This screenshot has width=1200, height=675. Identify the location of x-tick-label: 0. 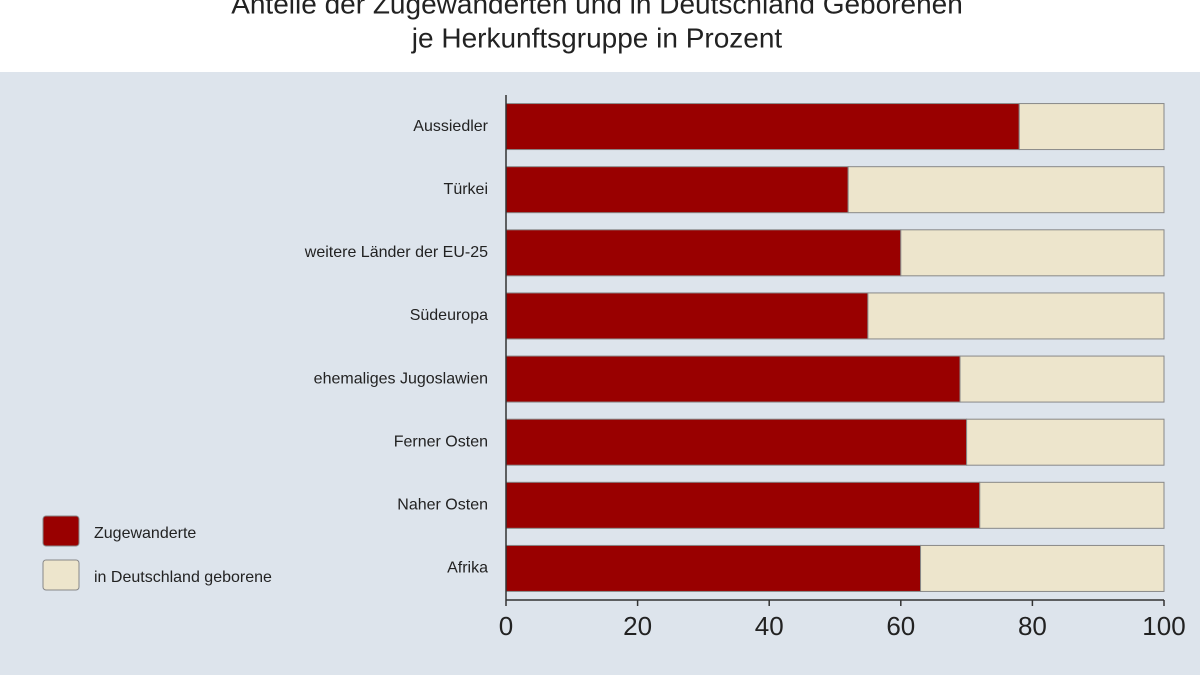
(506, 626).